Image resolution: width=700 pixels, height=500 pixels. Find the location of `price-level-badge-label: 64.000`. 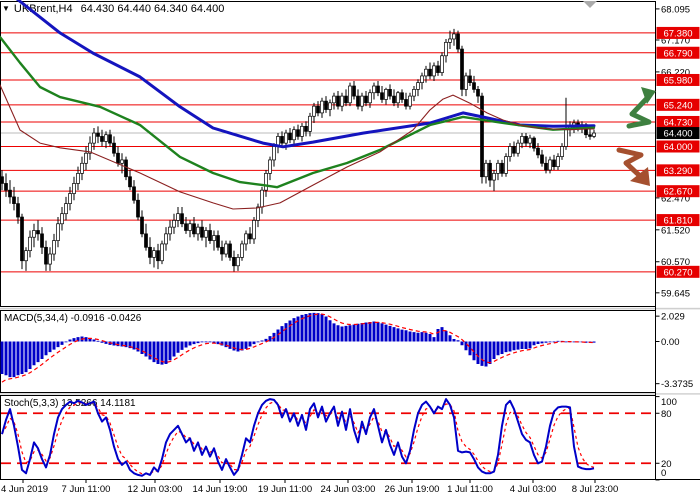

price-level-badge-label: 64.000 is located at coordinates (677, 147).